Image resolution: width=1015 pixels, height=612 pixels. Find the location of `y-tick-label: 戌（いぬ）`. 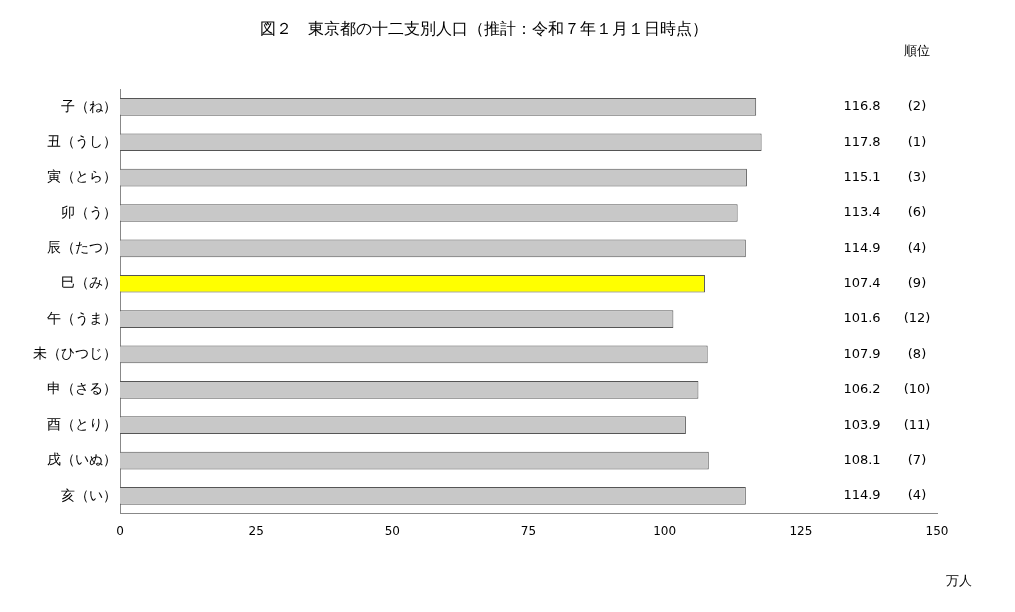

y-tick-label: 戌（いぬ） is located at coordinates (82, 459).